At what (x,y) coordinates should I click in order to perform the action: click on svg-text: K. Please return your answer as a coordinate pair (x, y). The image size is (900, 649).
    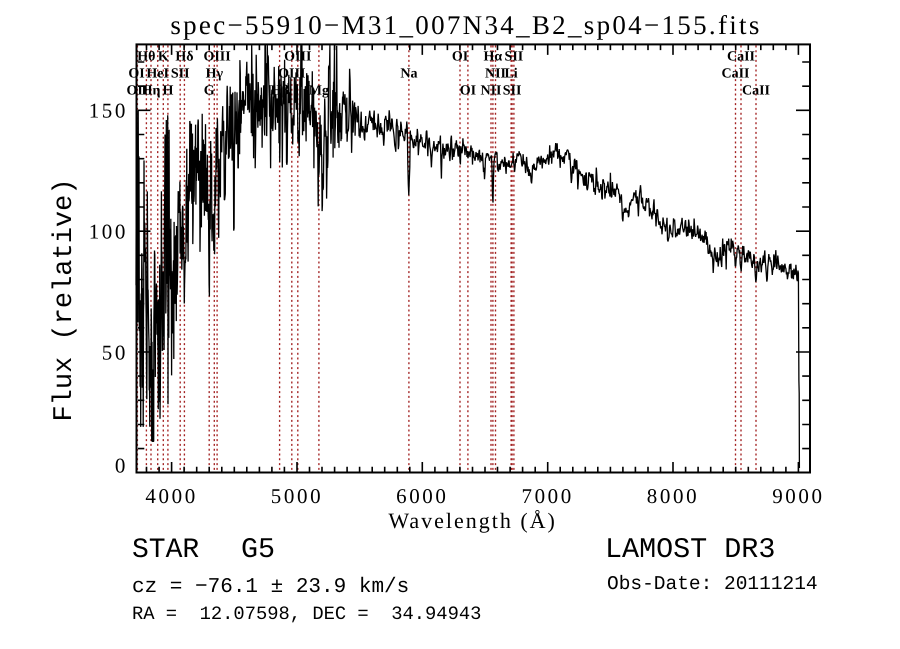
    Looking at the image, I should click on (163, 57).